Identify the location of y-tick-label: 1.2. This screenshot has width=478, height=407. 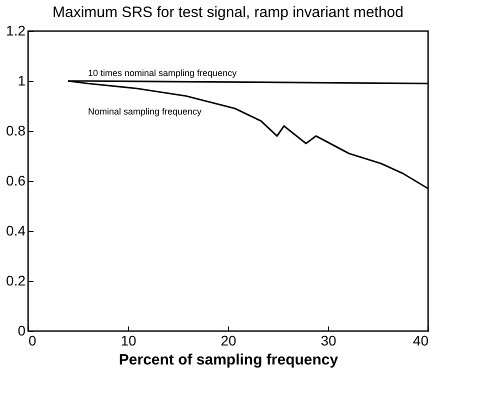
(16, 30).